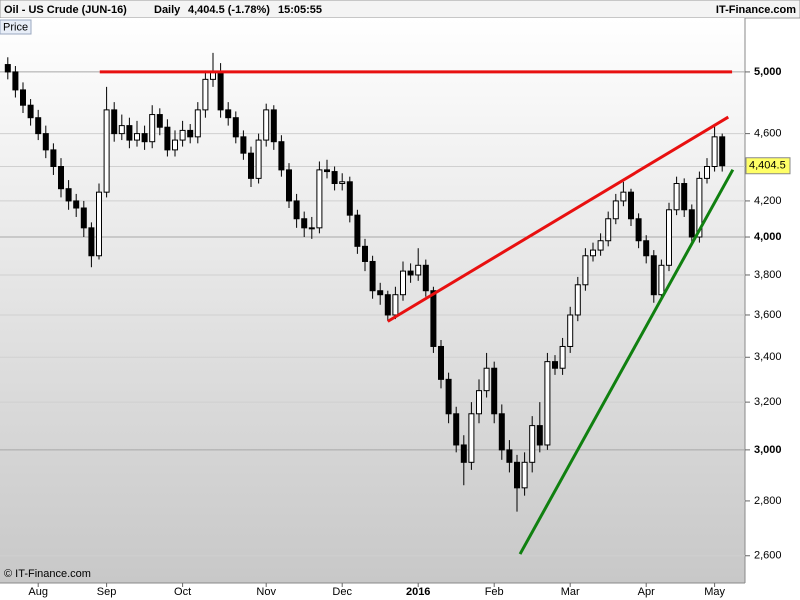 This screenshot has width=800, height=600. Describe the element at coordinates (768, 450) in the screenshot. I see `y-tick-label: 3,000` at that location.